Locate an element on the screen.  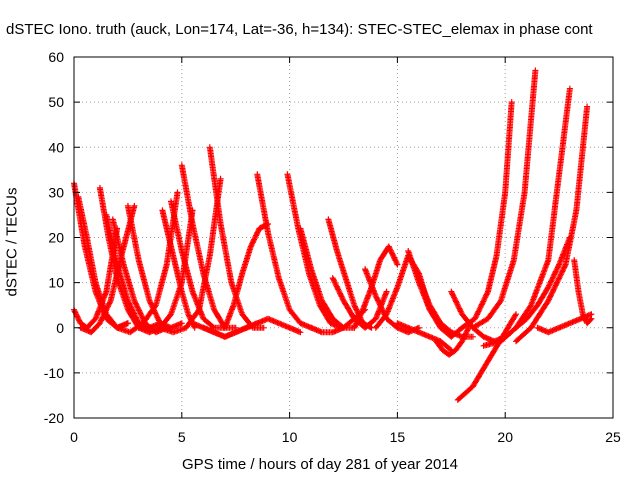
y-tick-label: -10 is located at coordinates (54, 373).